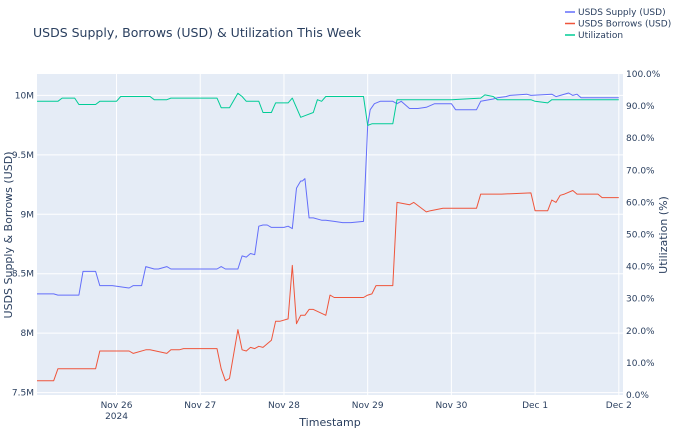 This screenshot has height=431, width=690. I want to click on legend-item: USDS Supply (USD), so click(615, 13).